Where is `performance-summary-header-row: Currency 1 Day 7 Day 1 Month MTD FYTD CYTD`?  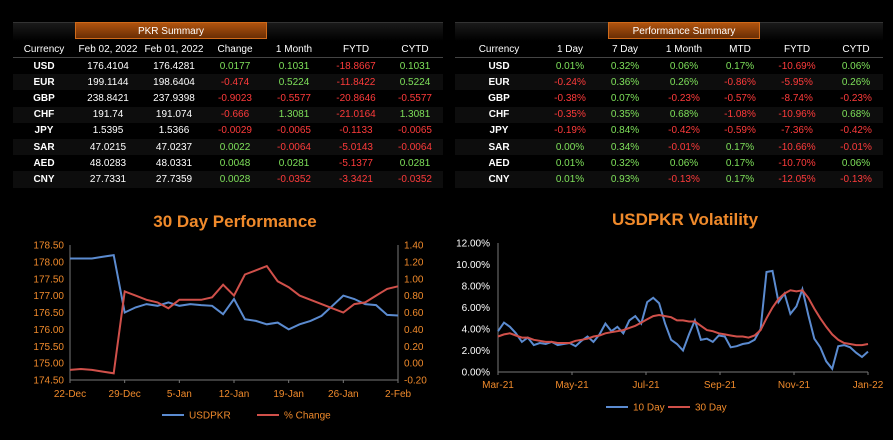 performance-summary-header-row: Currency 1 Day 7 Day 1 Month MTD FYTD CYTD is located at coordinates (669, 50).